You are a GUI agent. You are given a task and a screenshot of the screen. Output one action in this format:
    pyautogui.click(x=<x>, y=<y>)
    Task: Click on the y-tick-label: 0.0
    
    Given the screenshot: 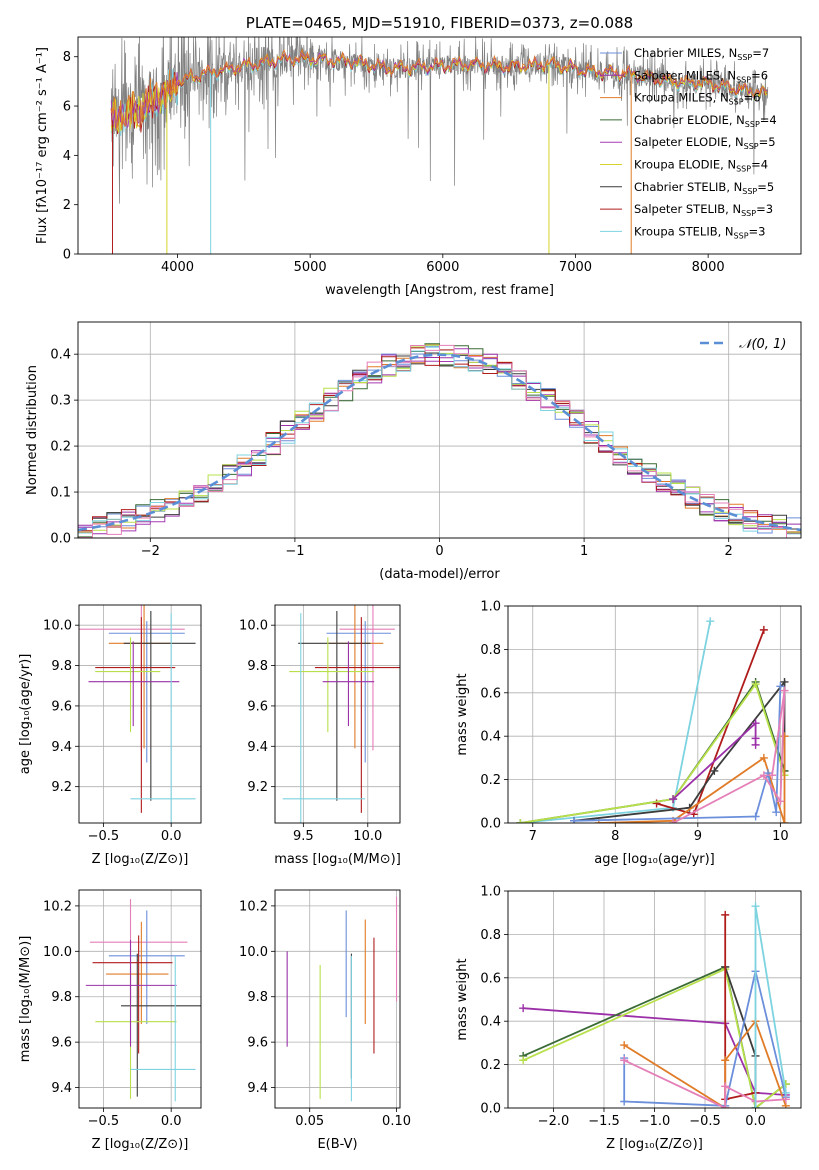 What is the action you would take?
    pyautogui.click(x=60, y=539)
    